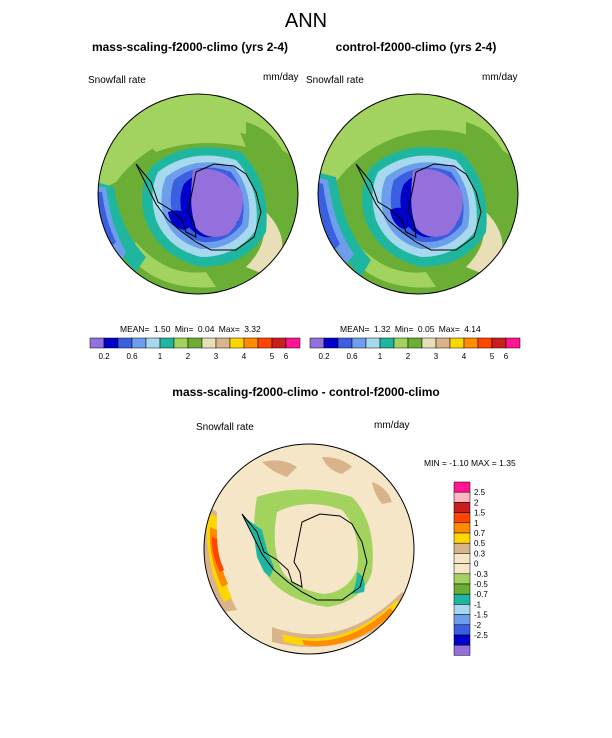 The width and height of the screenshot is (612, 738). I want to click on diff-colorbar-tick-label: 0.5, so click(480, 543).